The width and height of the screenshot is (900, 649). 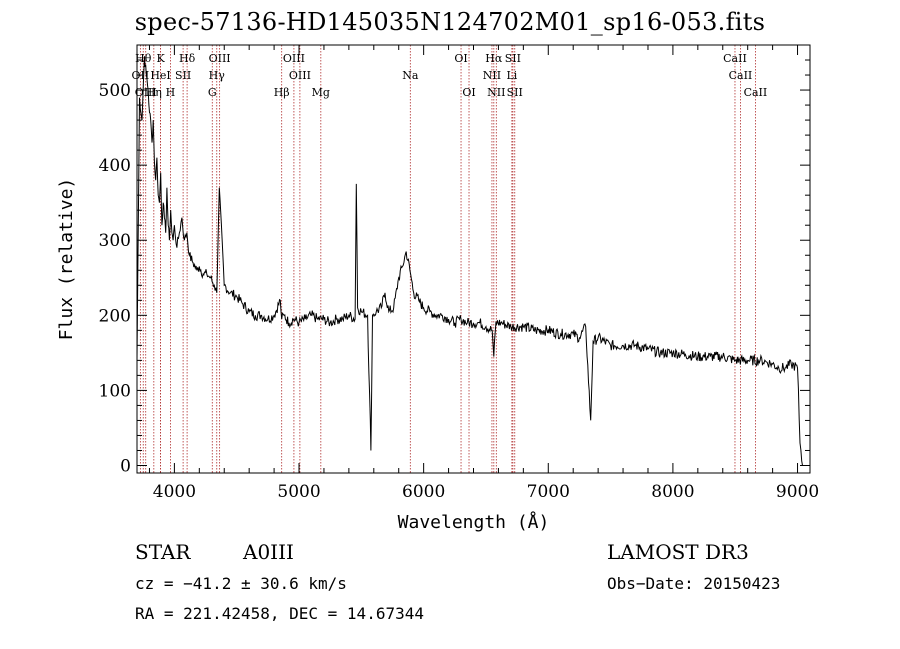 What do you see at coordinates (220, 58) in the screenshot?
I see `line-label-9: OIII` at bounding box center [220, 58].